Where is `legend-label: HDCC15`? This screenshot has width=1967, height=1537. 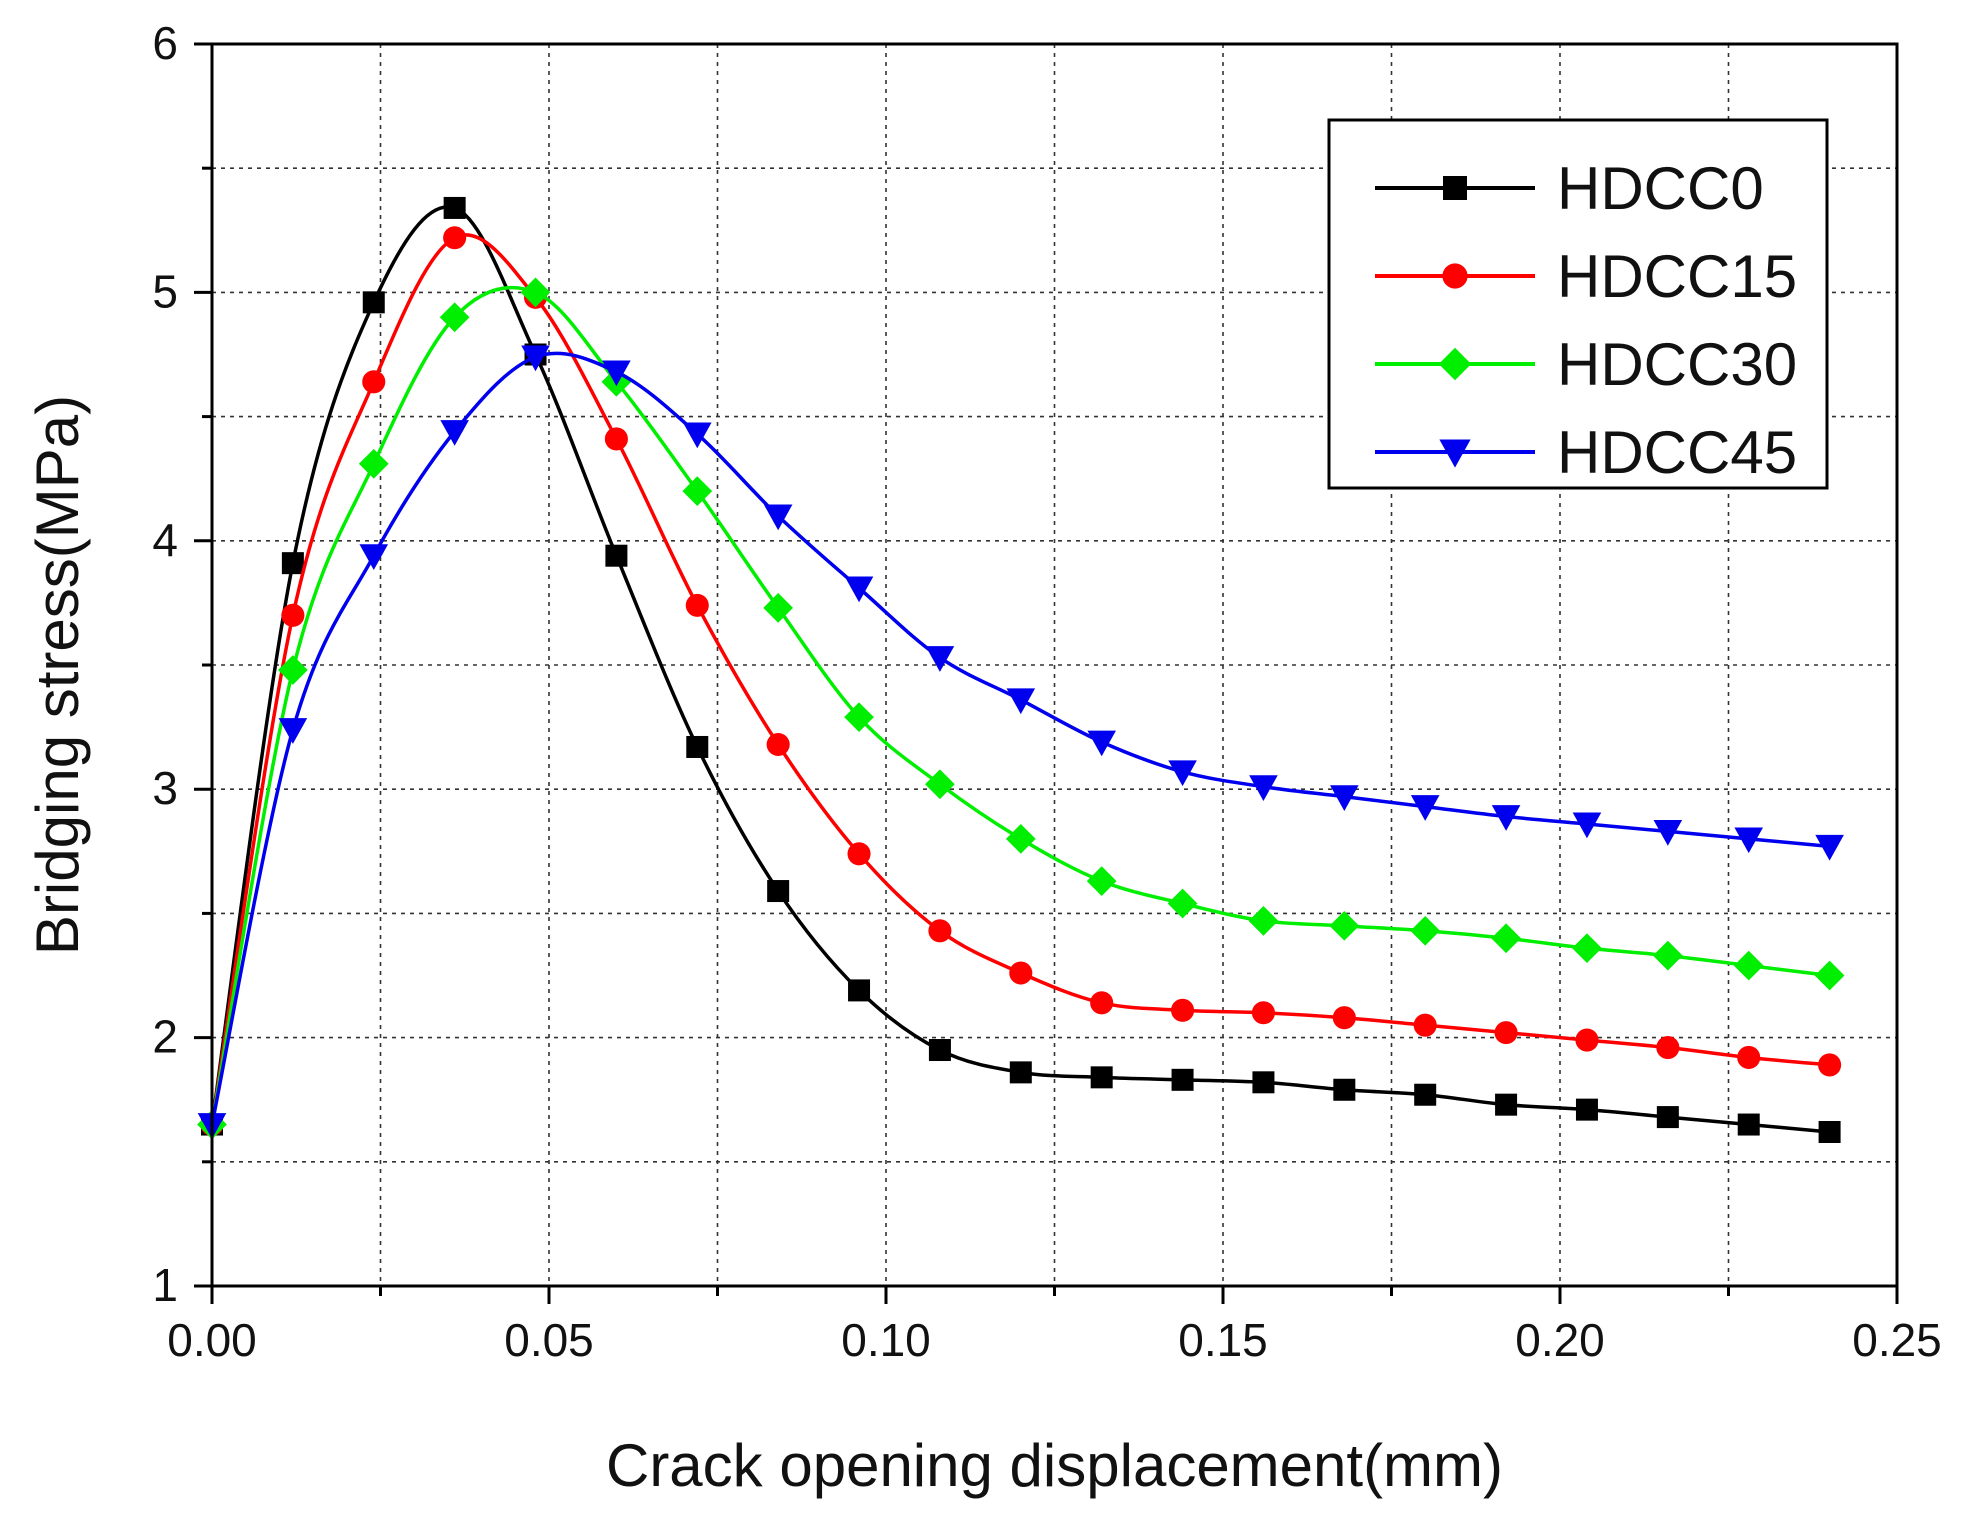
legend-label: HDCC15 is located at coordinates (1677, 276).